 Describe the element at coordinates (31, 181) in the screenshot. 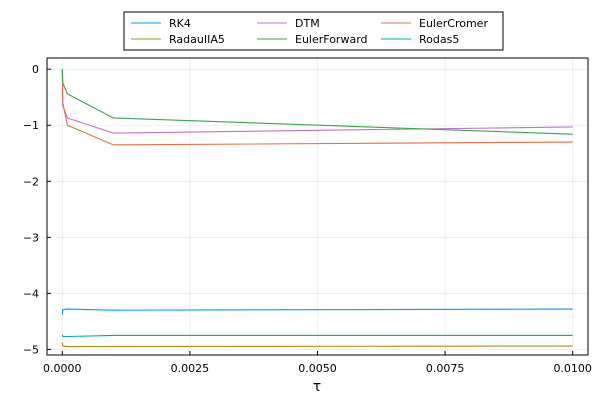

I see `y-tick-label: −2` at that location.